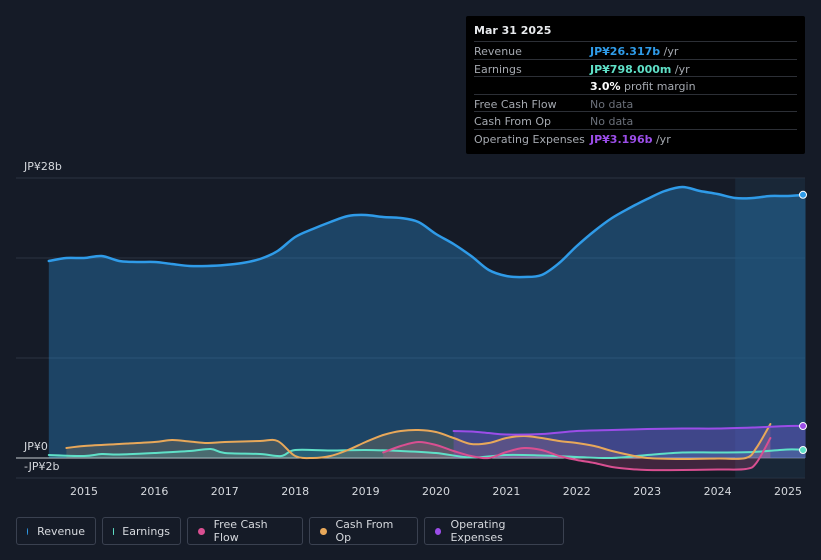  I want to click on free-cash-flow-line, so click(577, 454).